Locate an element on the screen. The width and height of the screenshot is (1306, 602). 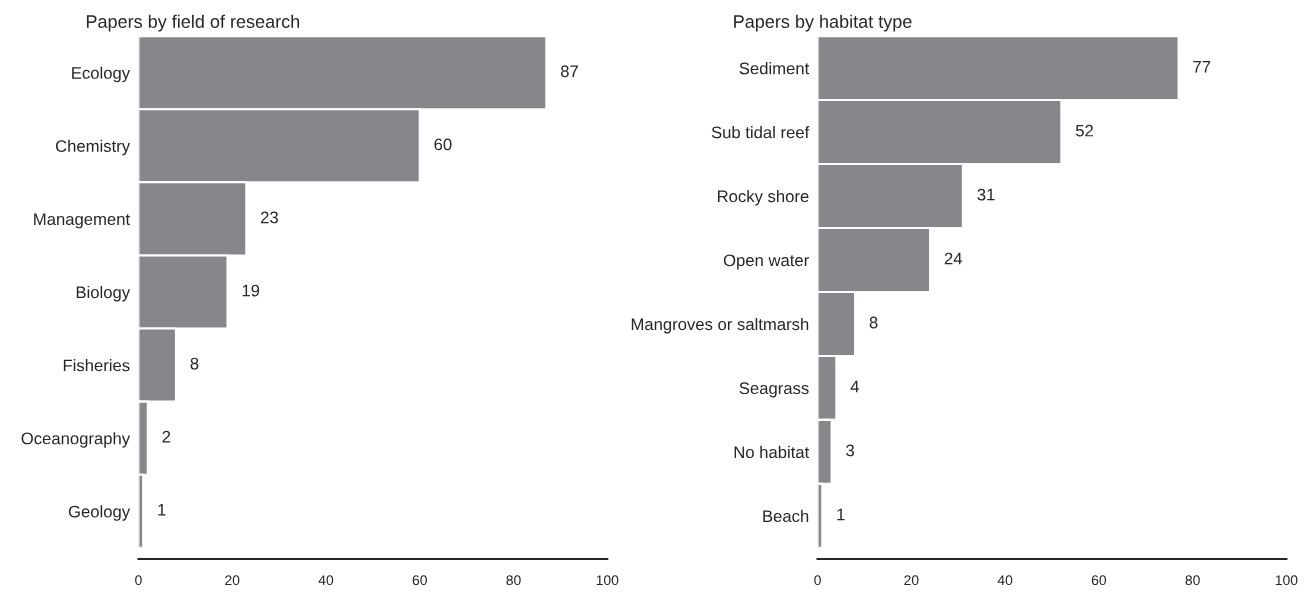
y-tick-label: Sub tidal reef is located at coordinates (760, 132).